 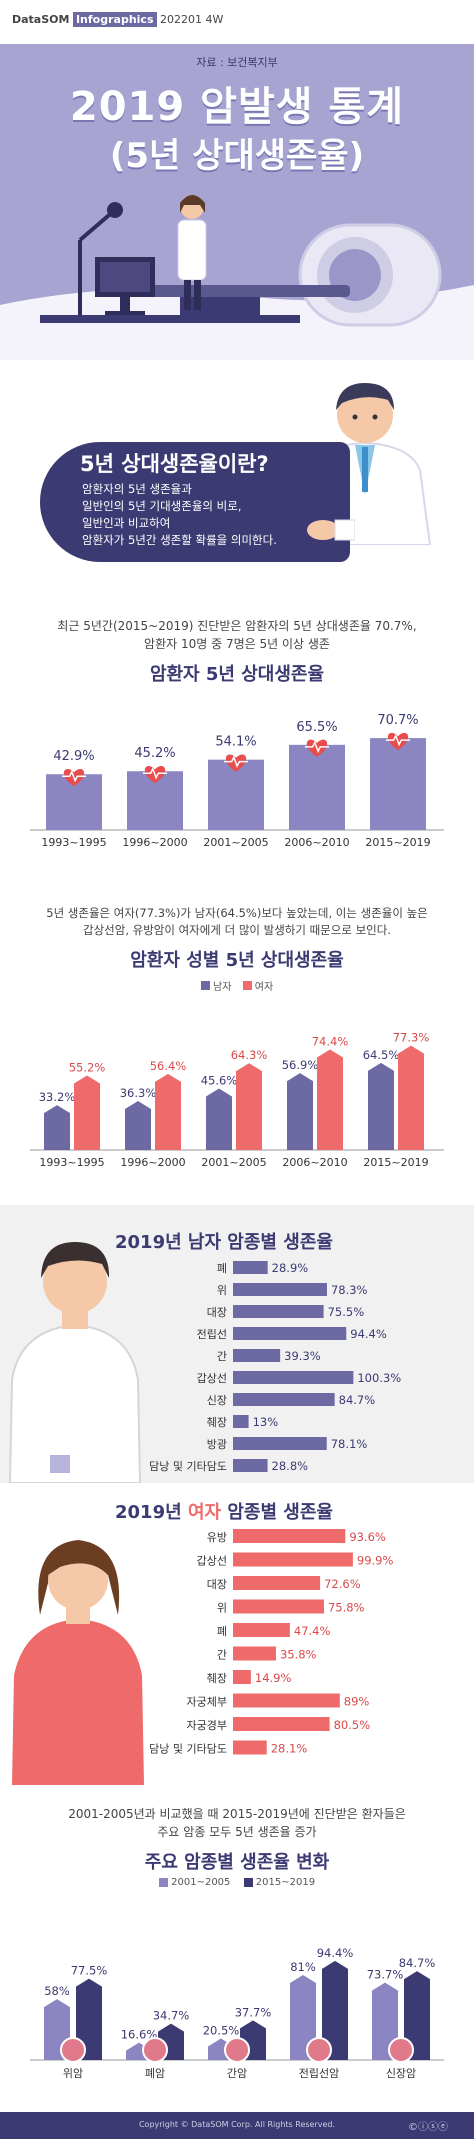 I want to click on chart5-label-2015: 34.7%, so click(x=171, y=2016).